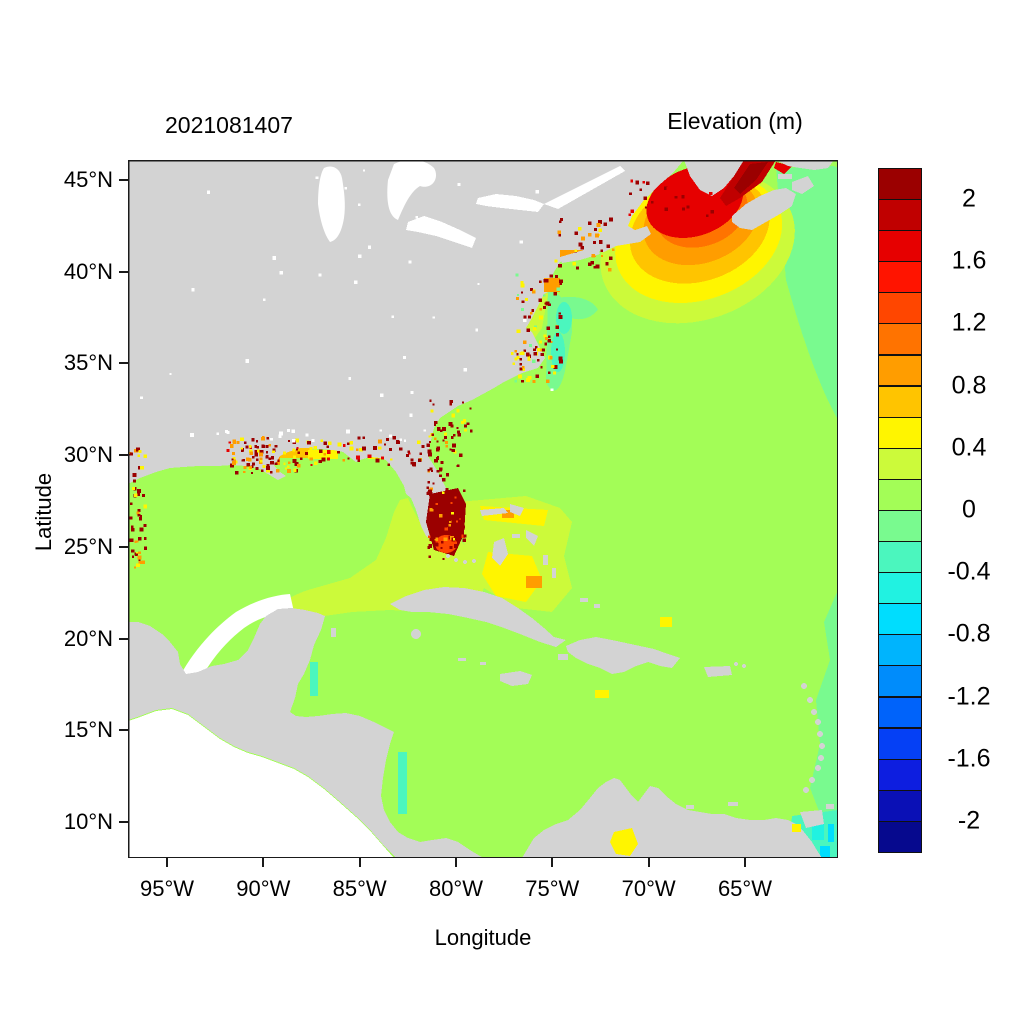 This screenshot has width=1024, height=1024. I want to click on run-timestamp-title: 2021081407, so click(229, 125).